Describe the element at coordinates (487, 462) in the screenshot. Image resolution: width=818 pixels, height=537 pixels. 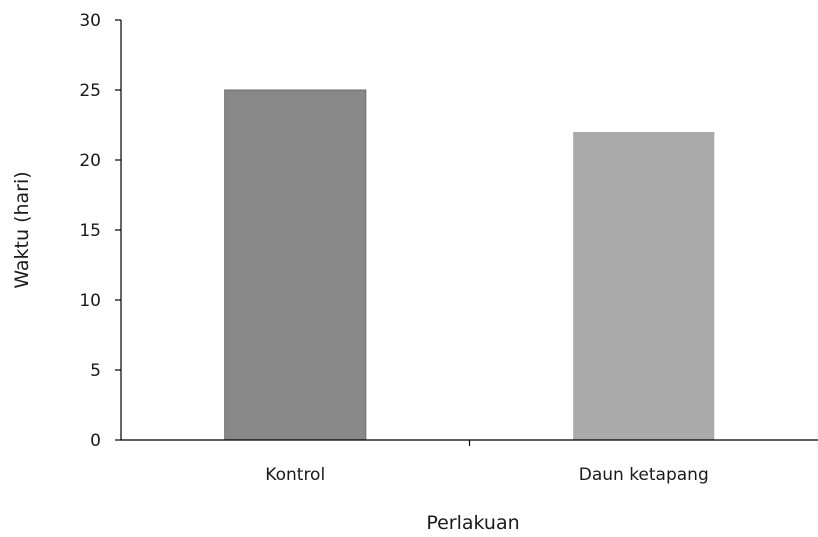
I see `x-ticks: Kontrol Daun ketapang` at that location.